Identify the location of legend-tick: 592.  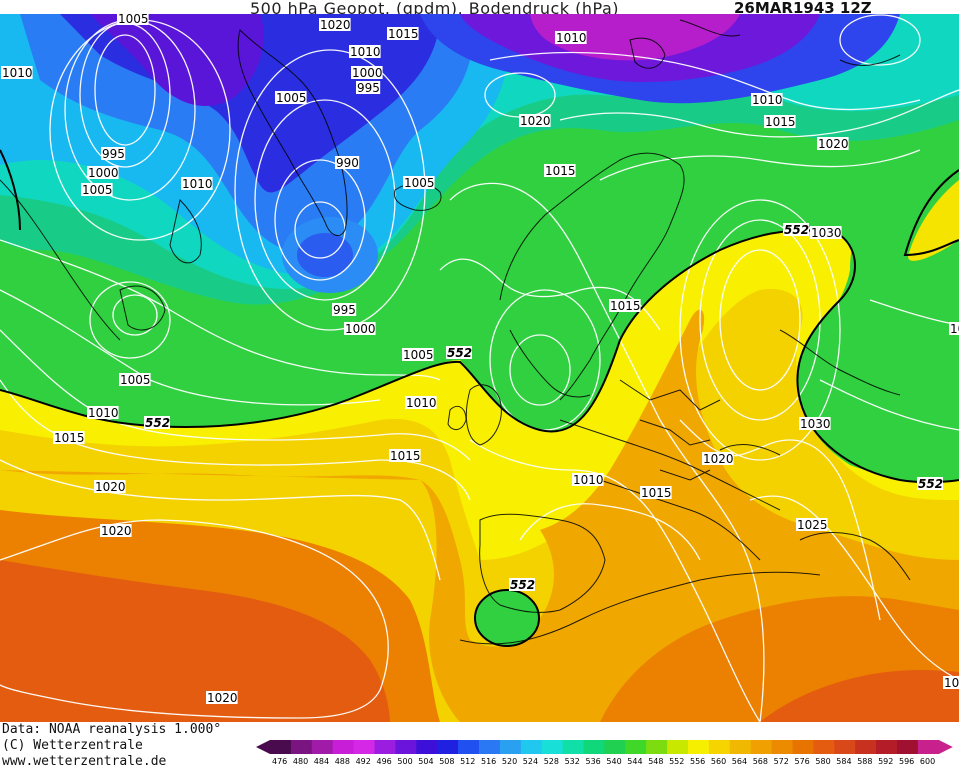
(885, 761).